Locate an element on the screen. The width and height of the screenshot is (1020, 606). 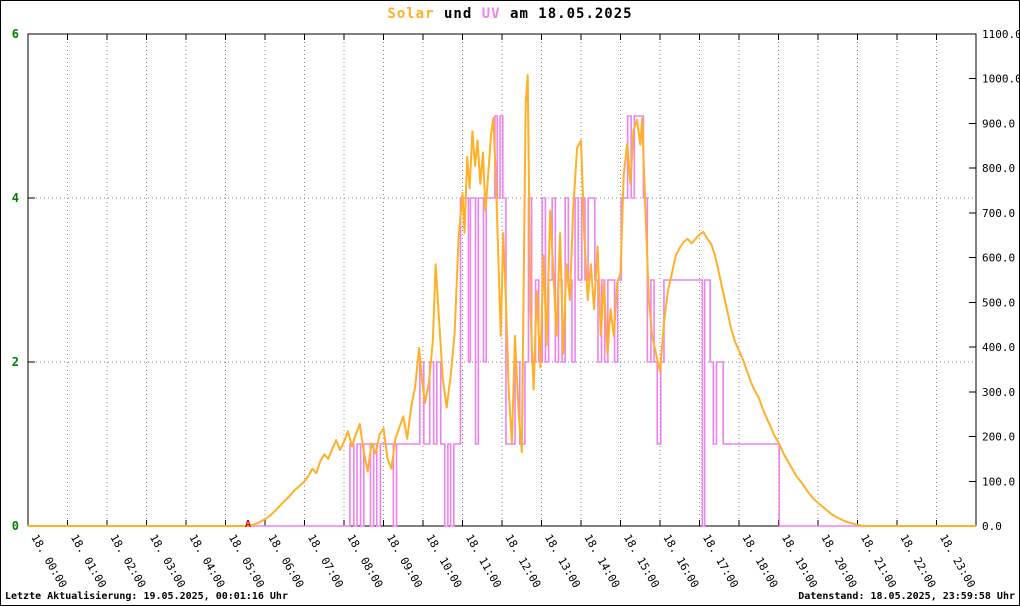
x-tick-label: 18. 23:00 is located at coordinates (957, 561).